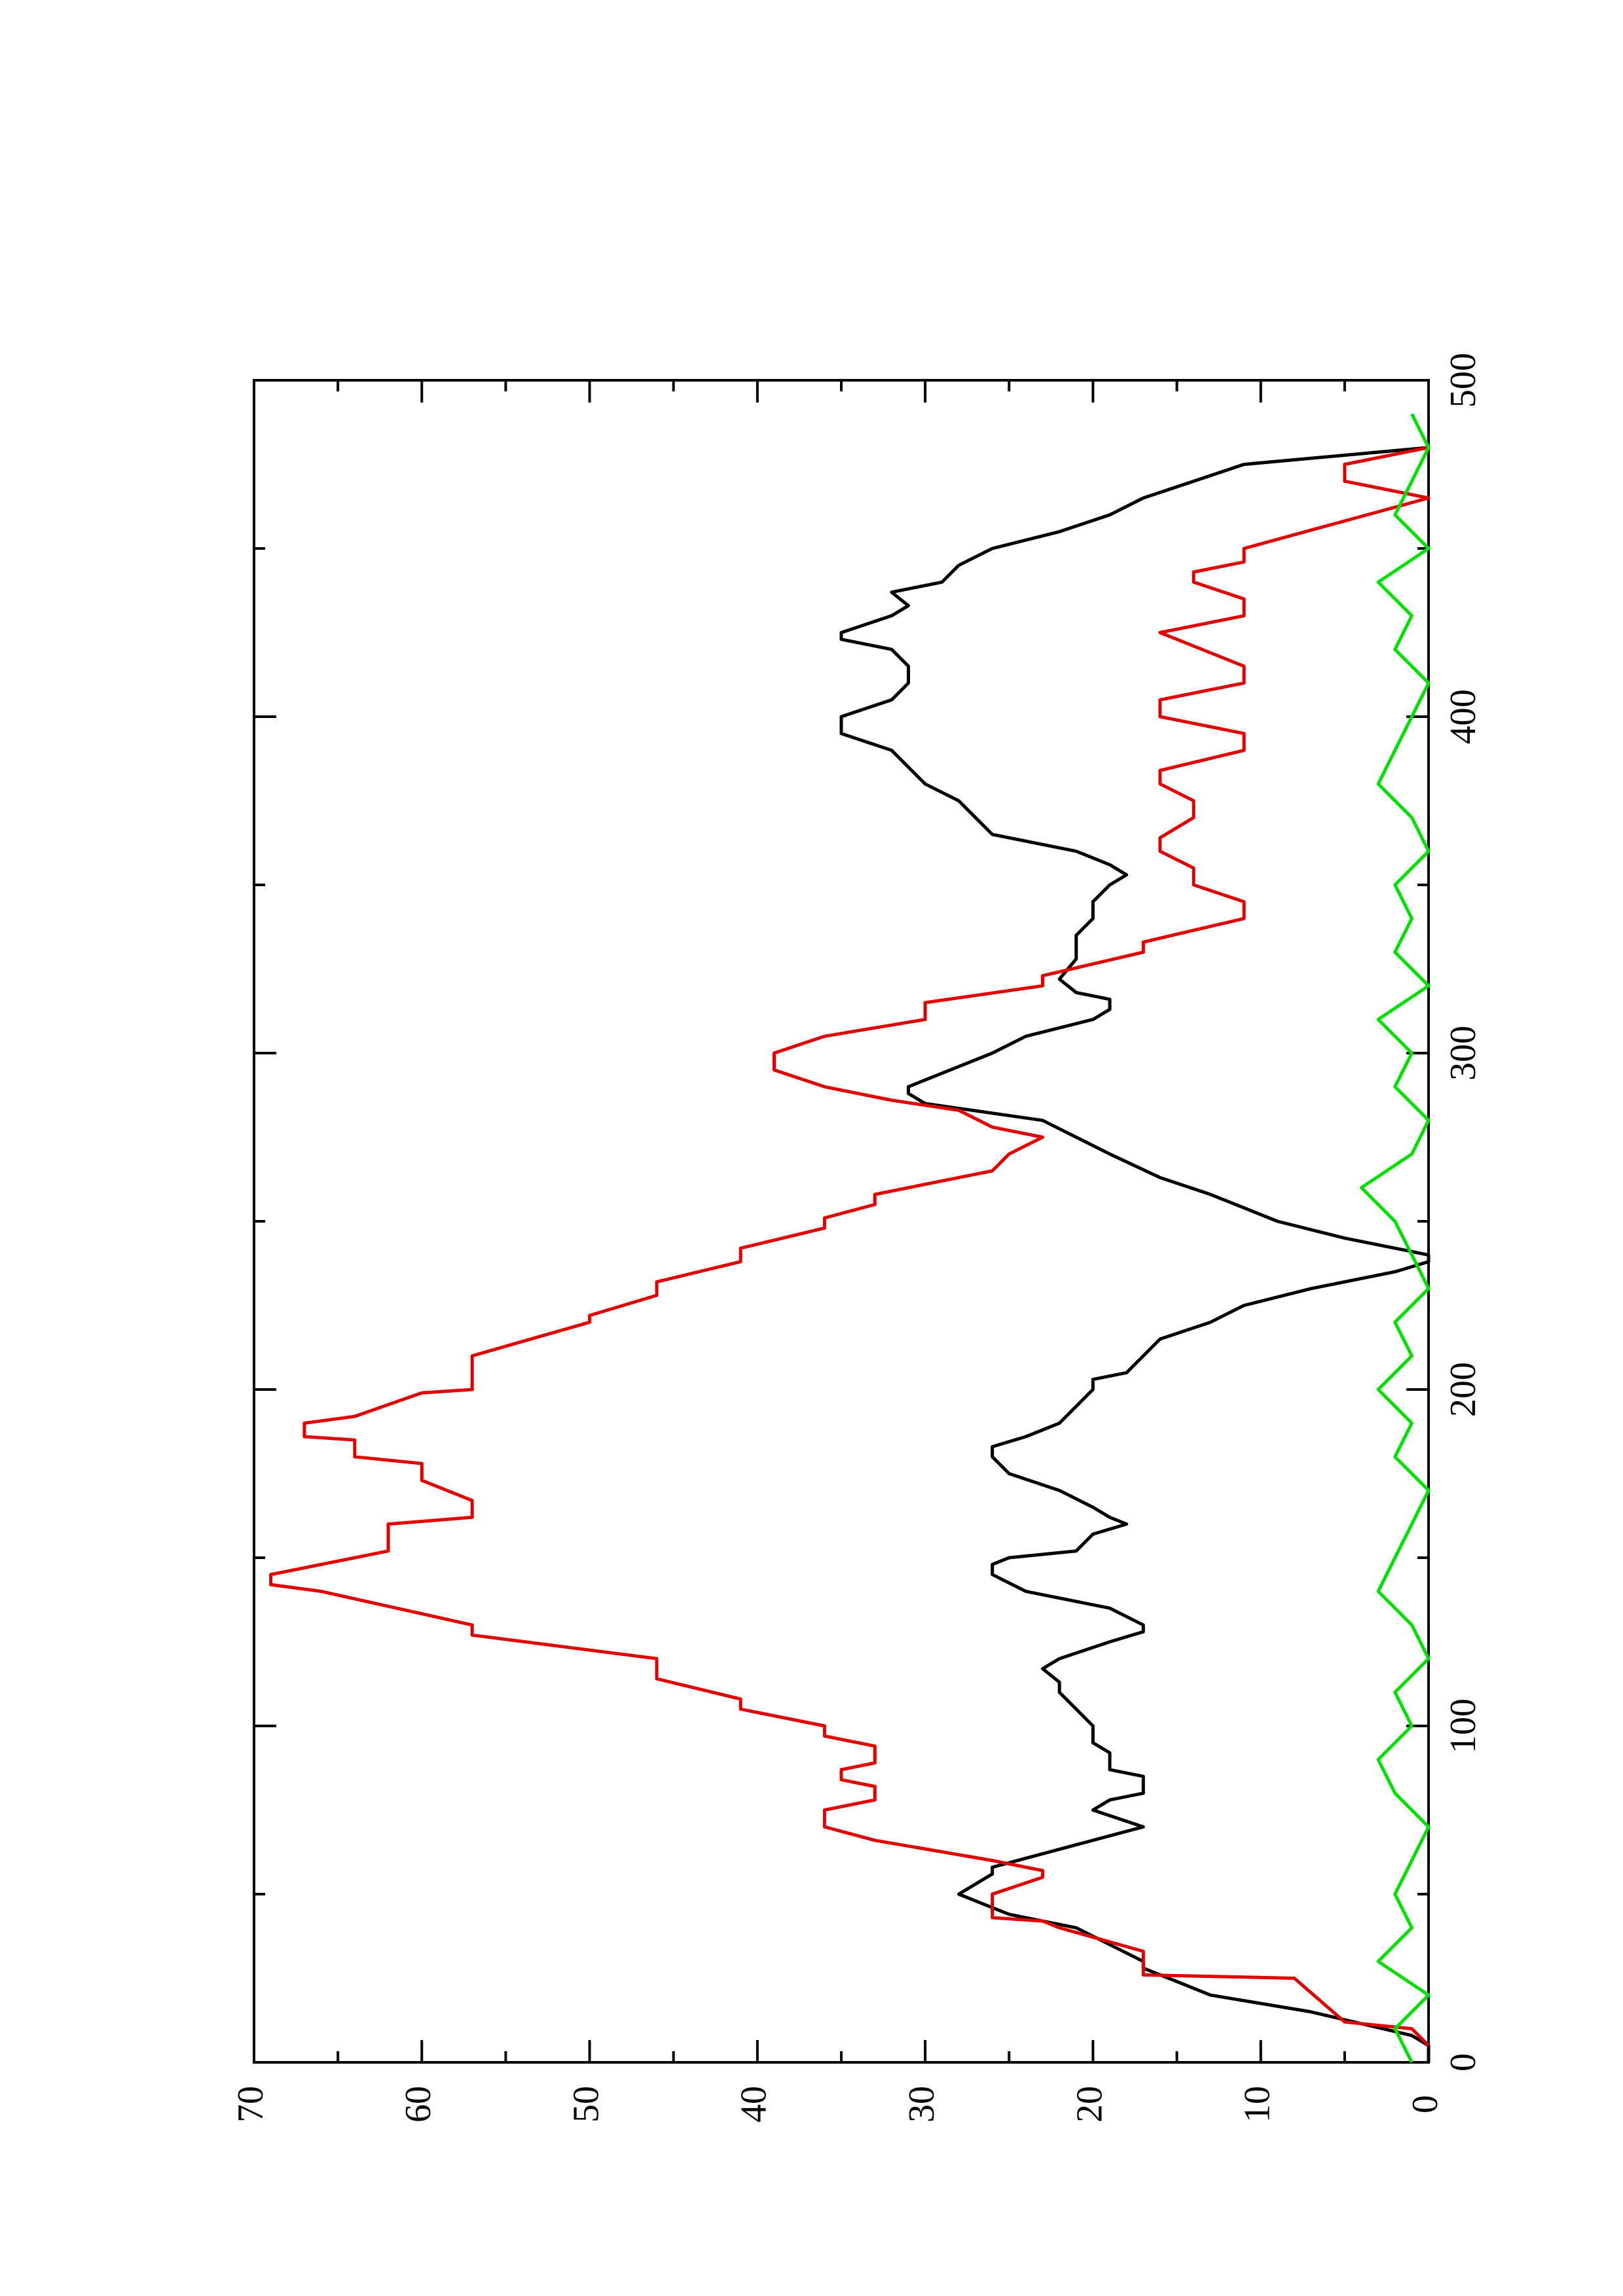  What do you see at coordinates (922, 2104) in the screenshot?
I see `y-tick-label: 30` at bounding box center [922, 2104].